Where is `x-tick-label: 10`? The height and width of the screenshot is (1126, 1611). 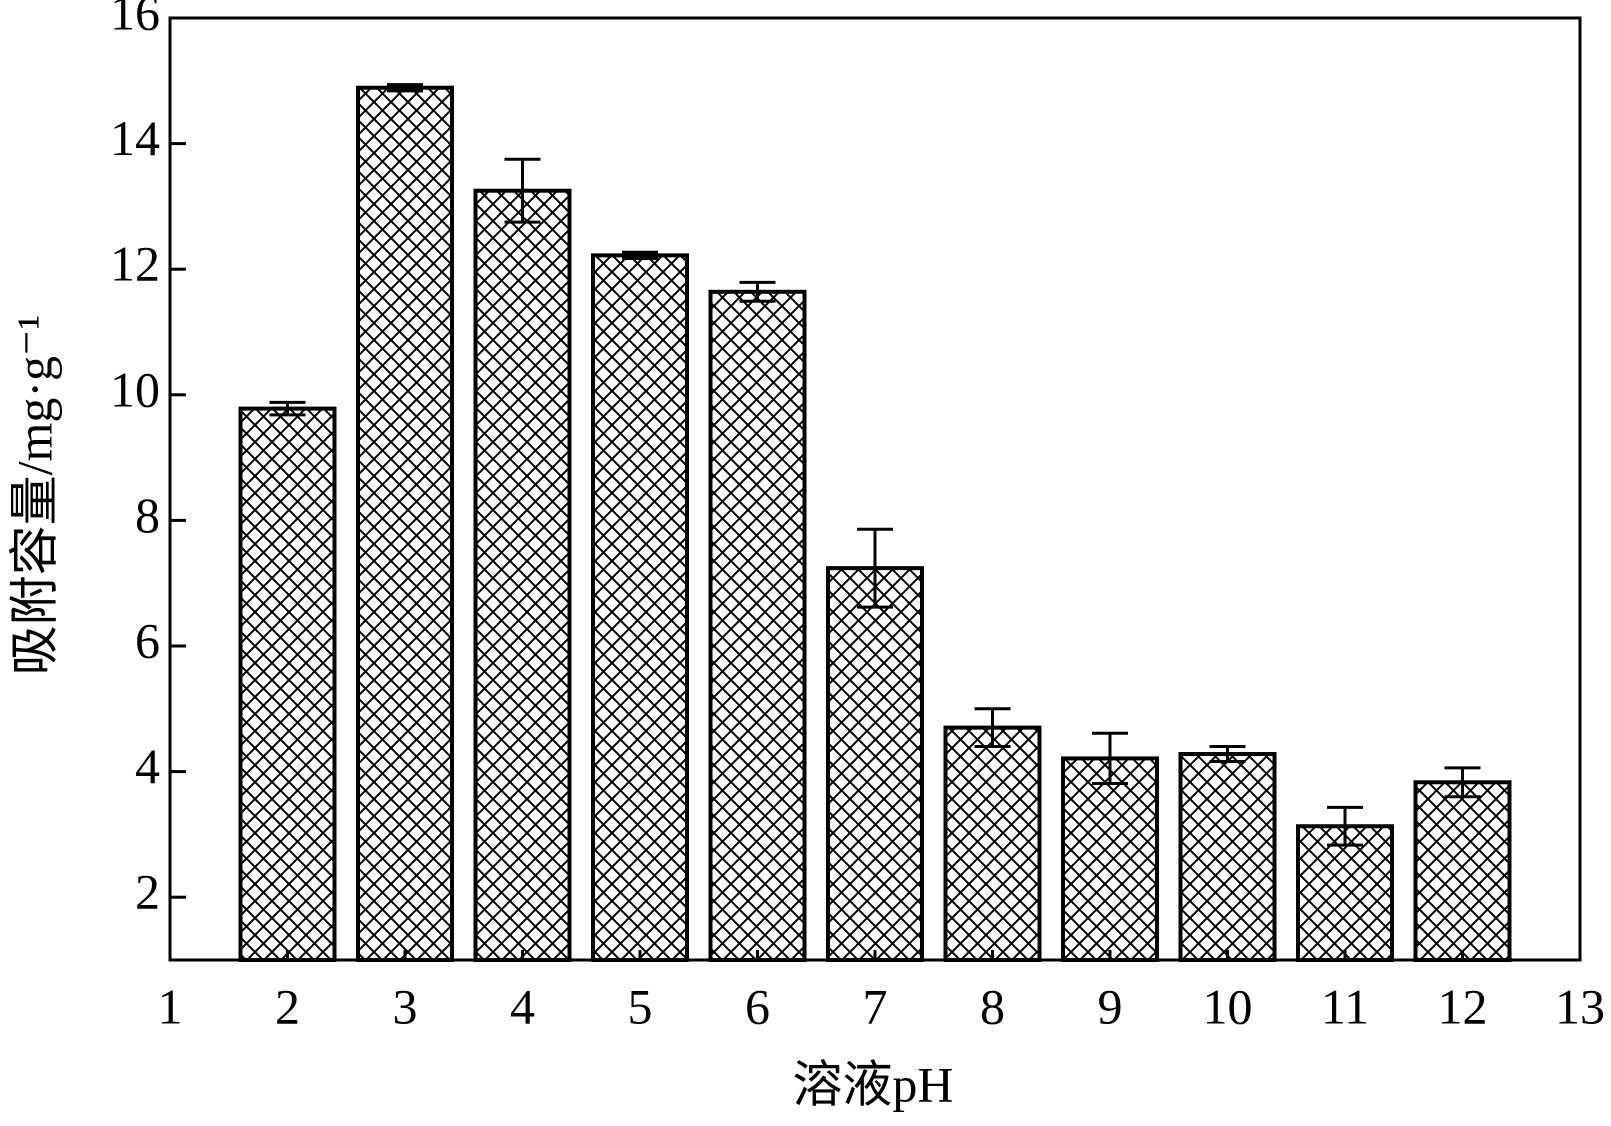
x-tick-label: 10 is located at coordinates (1228, 1006).